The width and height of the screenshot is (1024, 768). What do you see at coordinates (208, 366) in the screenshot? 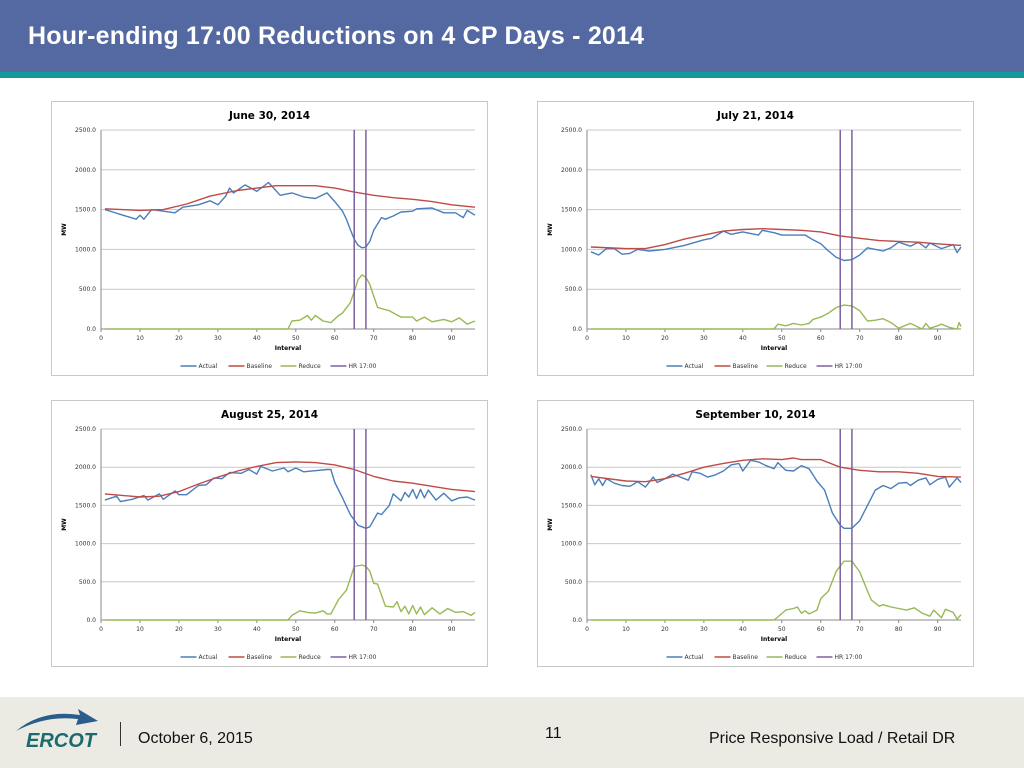
I see `legend-label: Actual` at bounding box center [208, 366].